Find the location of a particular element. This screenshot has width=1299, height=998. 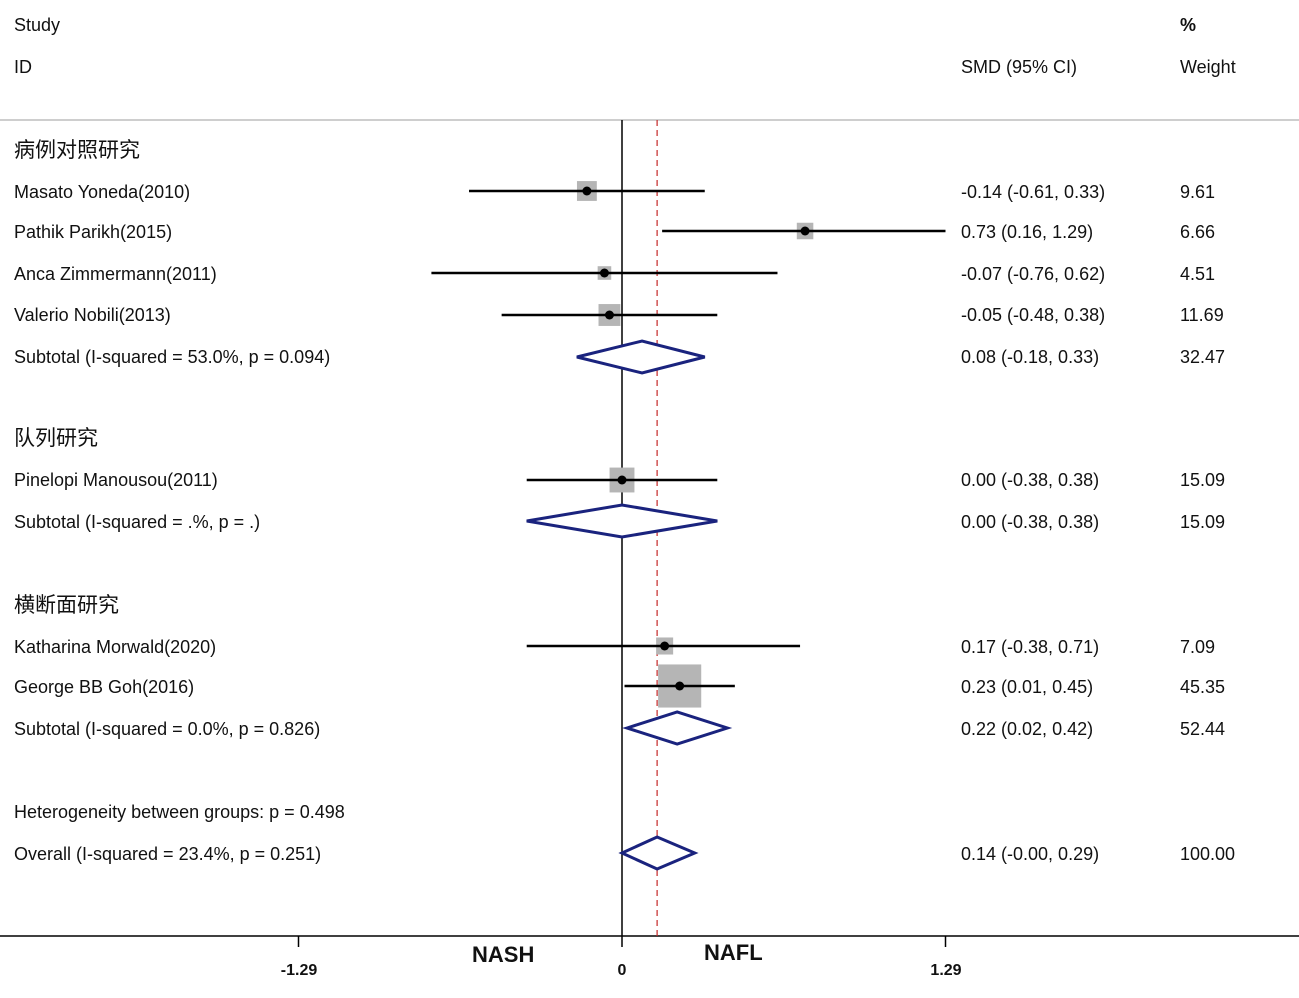

ci-value: -0.14 (-0.61, 0.33) is located at coordinates (1033, 192).